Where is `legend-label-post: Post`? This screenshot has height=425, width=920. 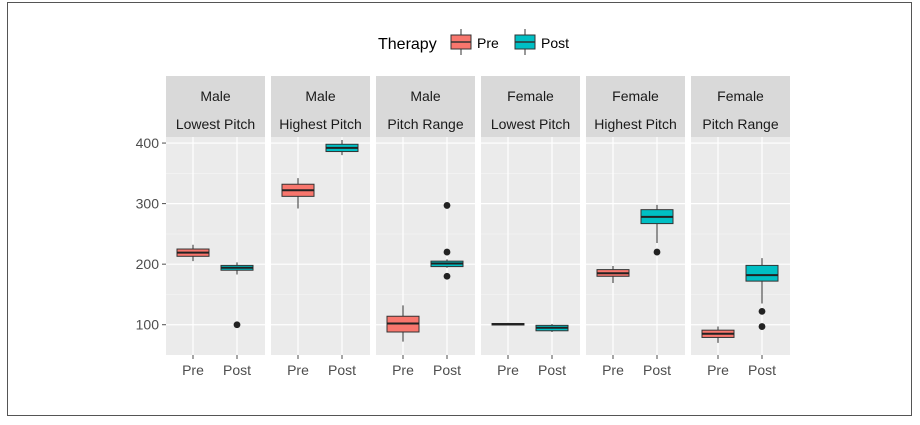
legend-label-post: Post is located at coordinates (555, 43).